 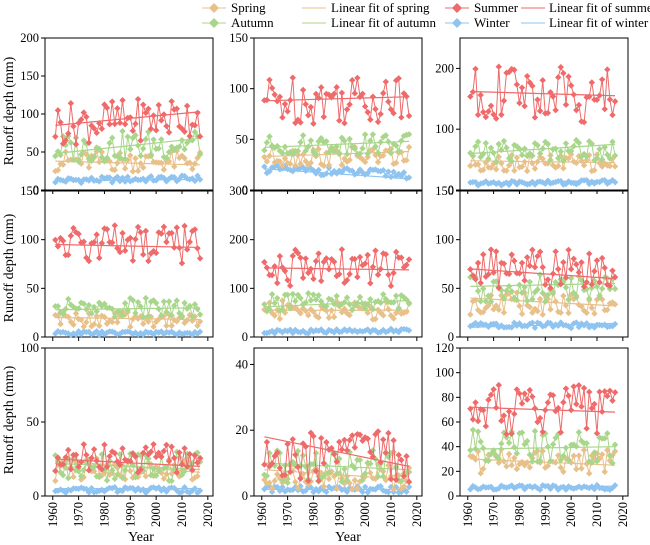 I want to click on legend-item-autumn: Autumn, so click(x=238, y=22).